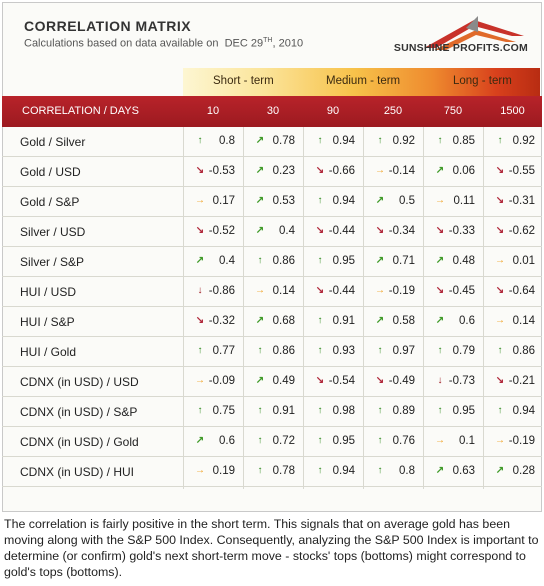 The height and width of the screenshot is (586, 544). I want to click on correlation-cell: ↗ 0.6, so click(453, 321).